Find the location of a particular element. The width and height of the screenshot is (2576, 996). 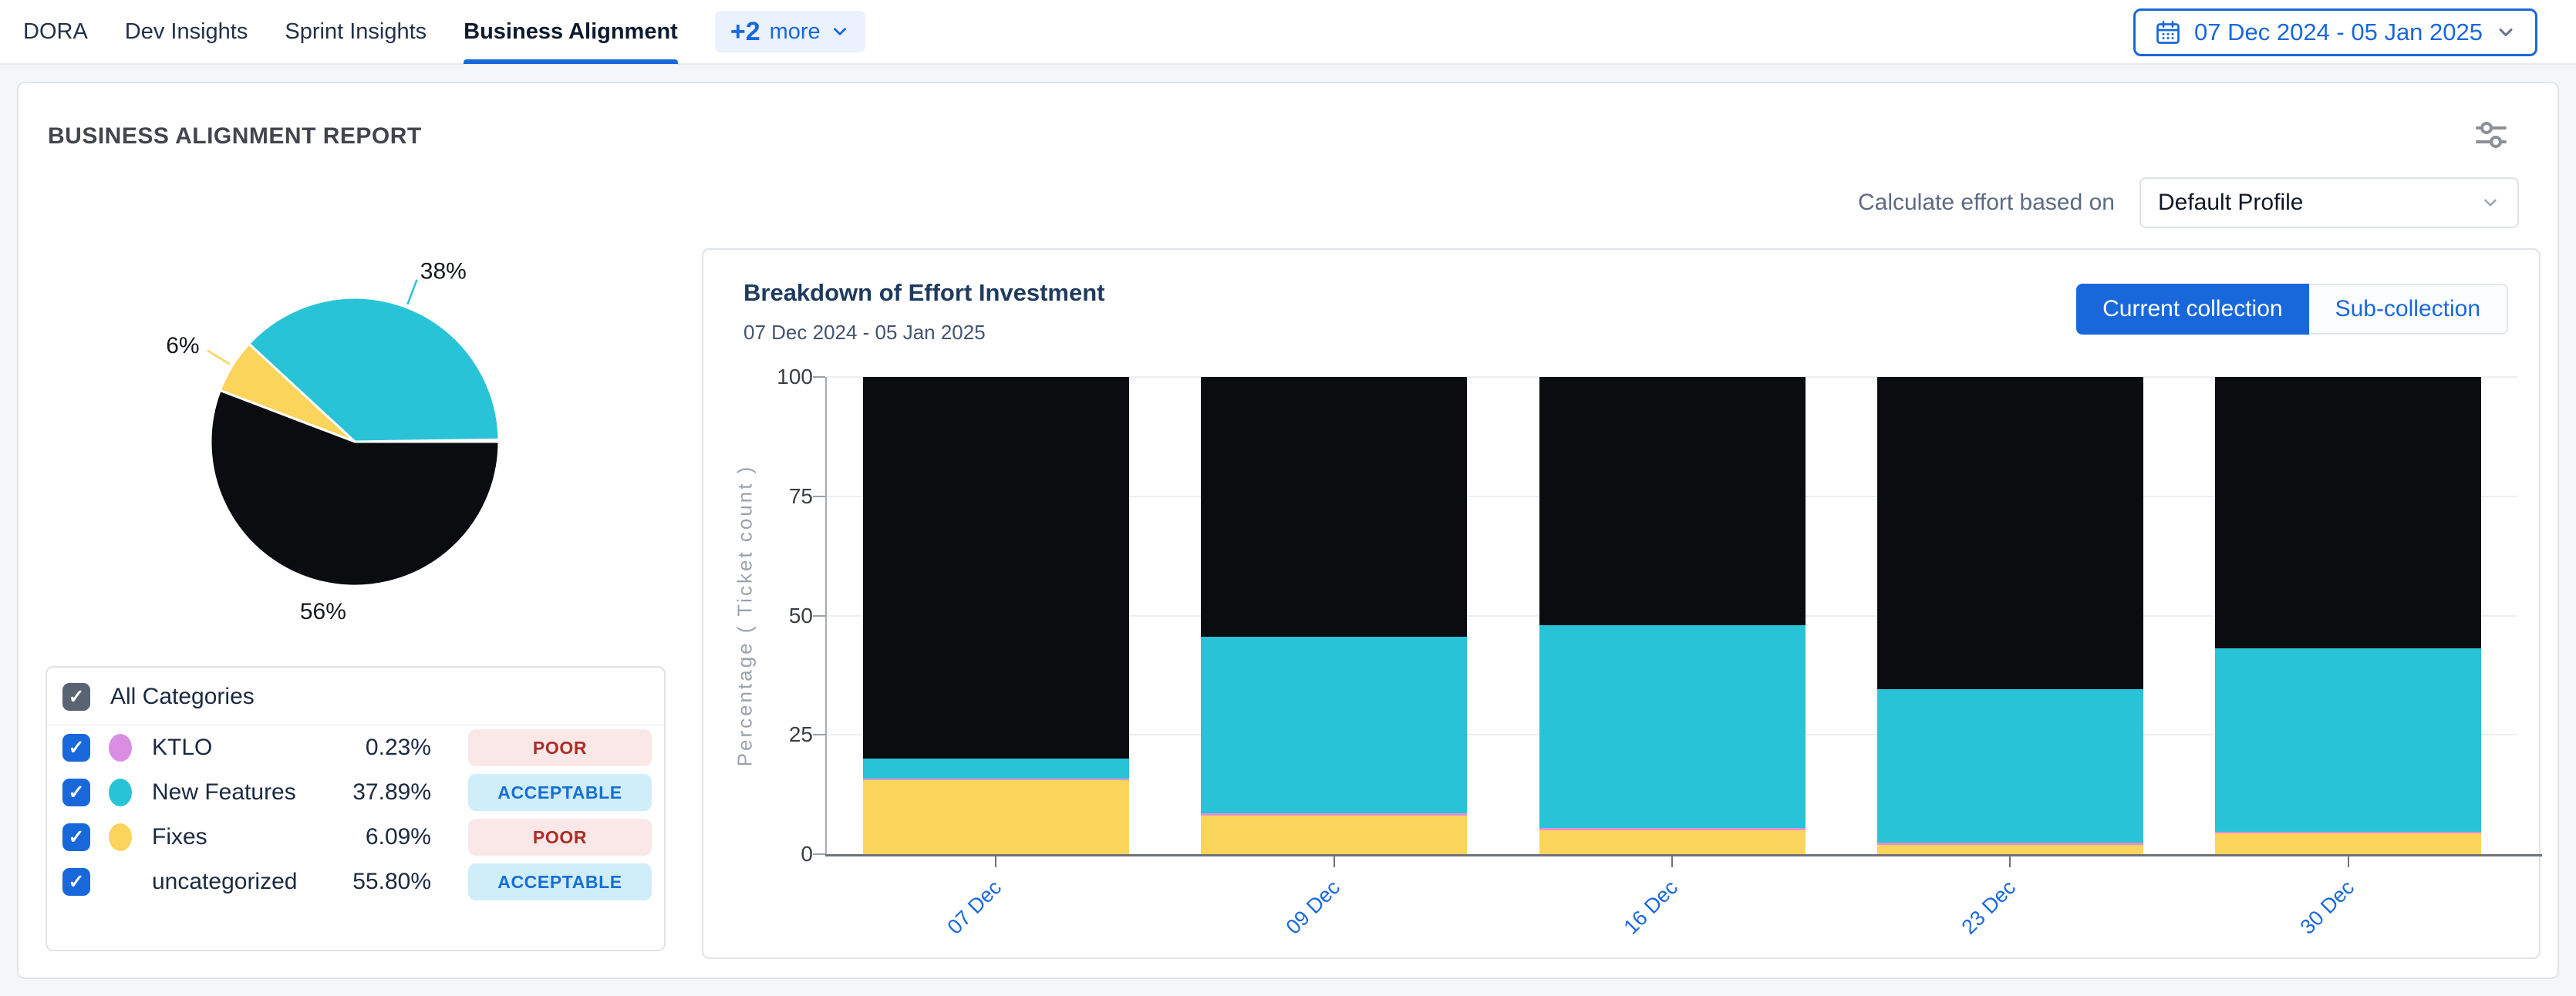

bar-09-dec is located at coordinates (1334, 615).